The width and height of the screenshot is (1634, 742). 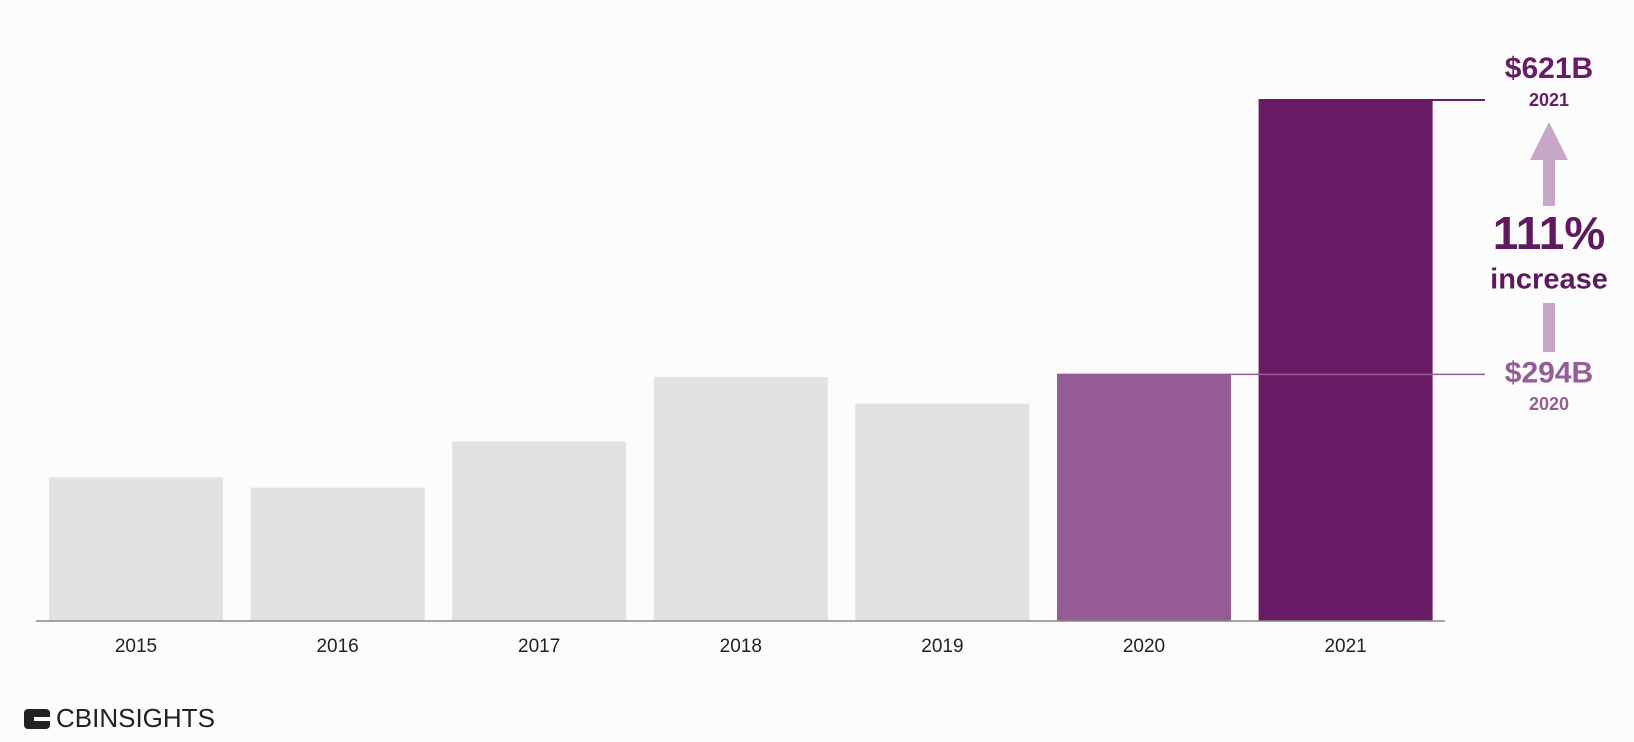 What do you see at coordinates (1144, 646) in the screenshot?
I see `x-tick-label: 2020` at bounding box center [1144, 646].